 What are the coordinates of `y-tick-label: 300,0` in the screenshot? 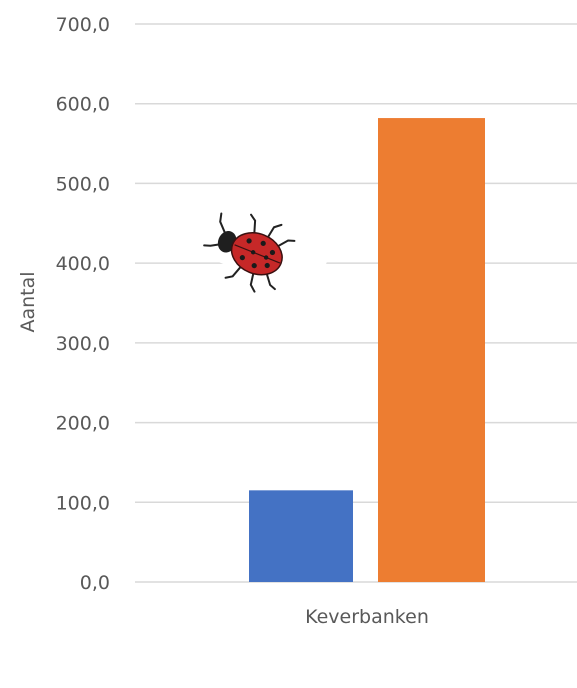 It's located at (83, 344).